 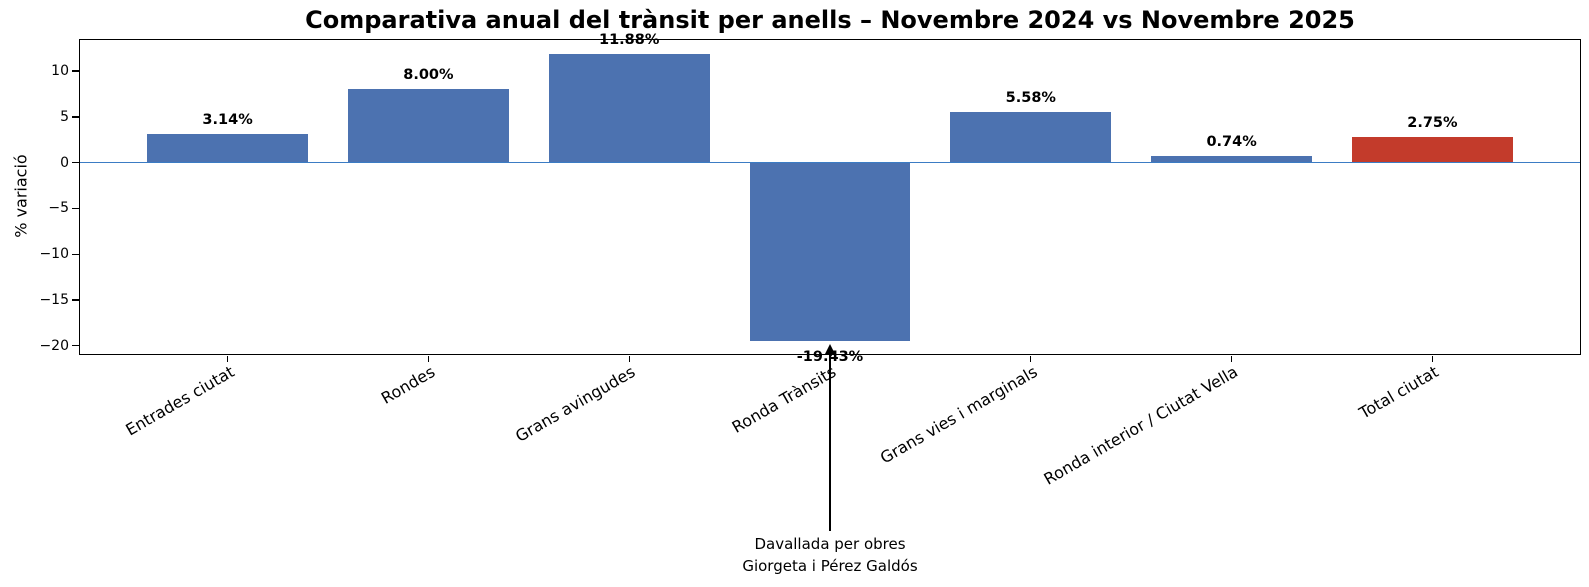 I want to click on x-tick-label: Total ciutat, so click(x=1399, y=392).